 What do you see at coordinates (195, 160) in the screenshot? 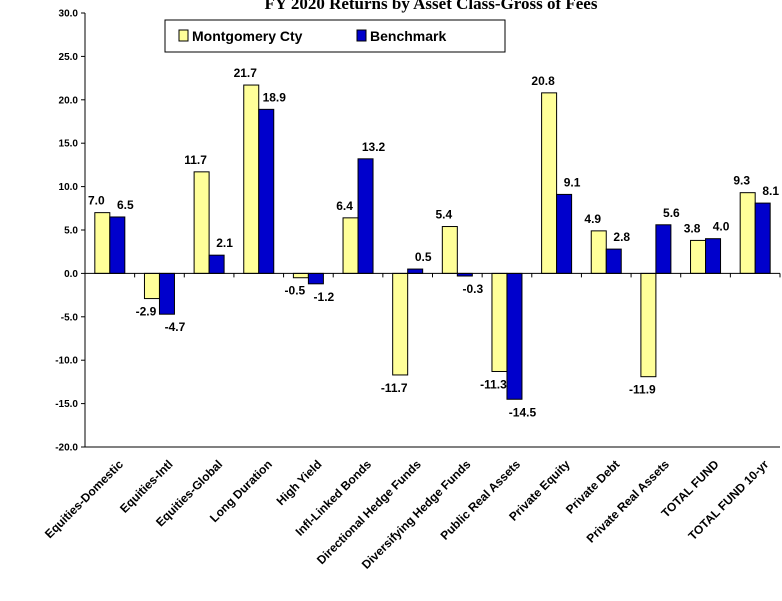
I see `data-label: 11.7` at bounding box center [195, 160].